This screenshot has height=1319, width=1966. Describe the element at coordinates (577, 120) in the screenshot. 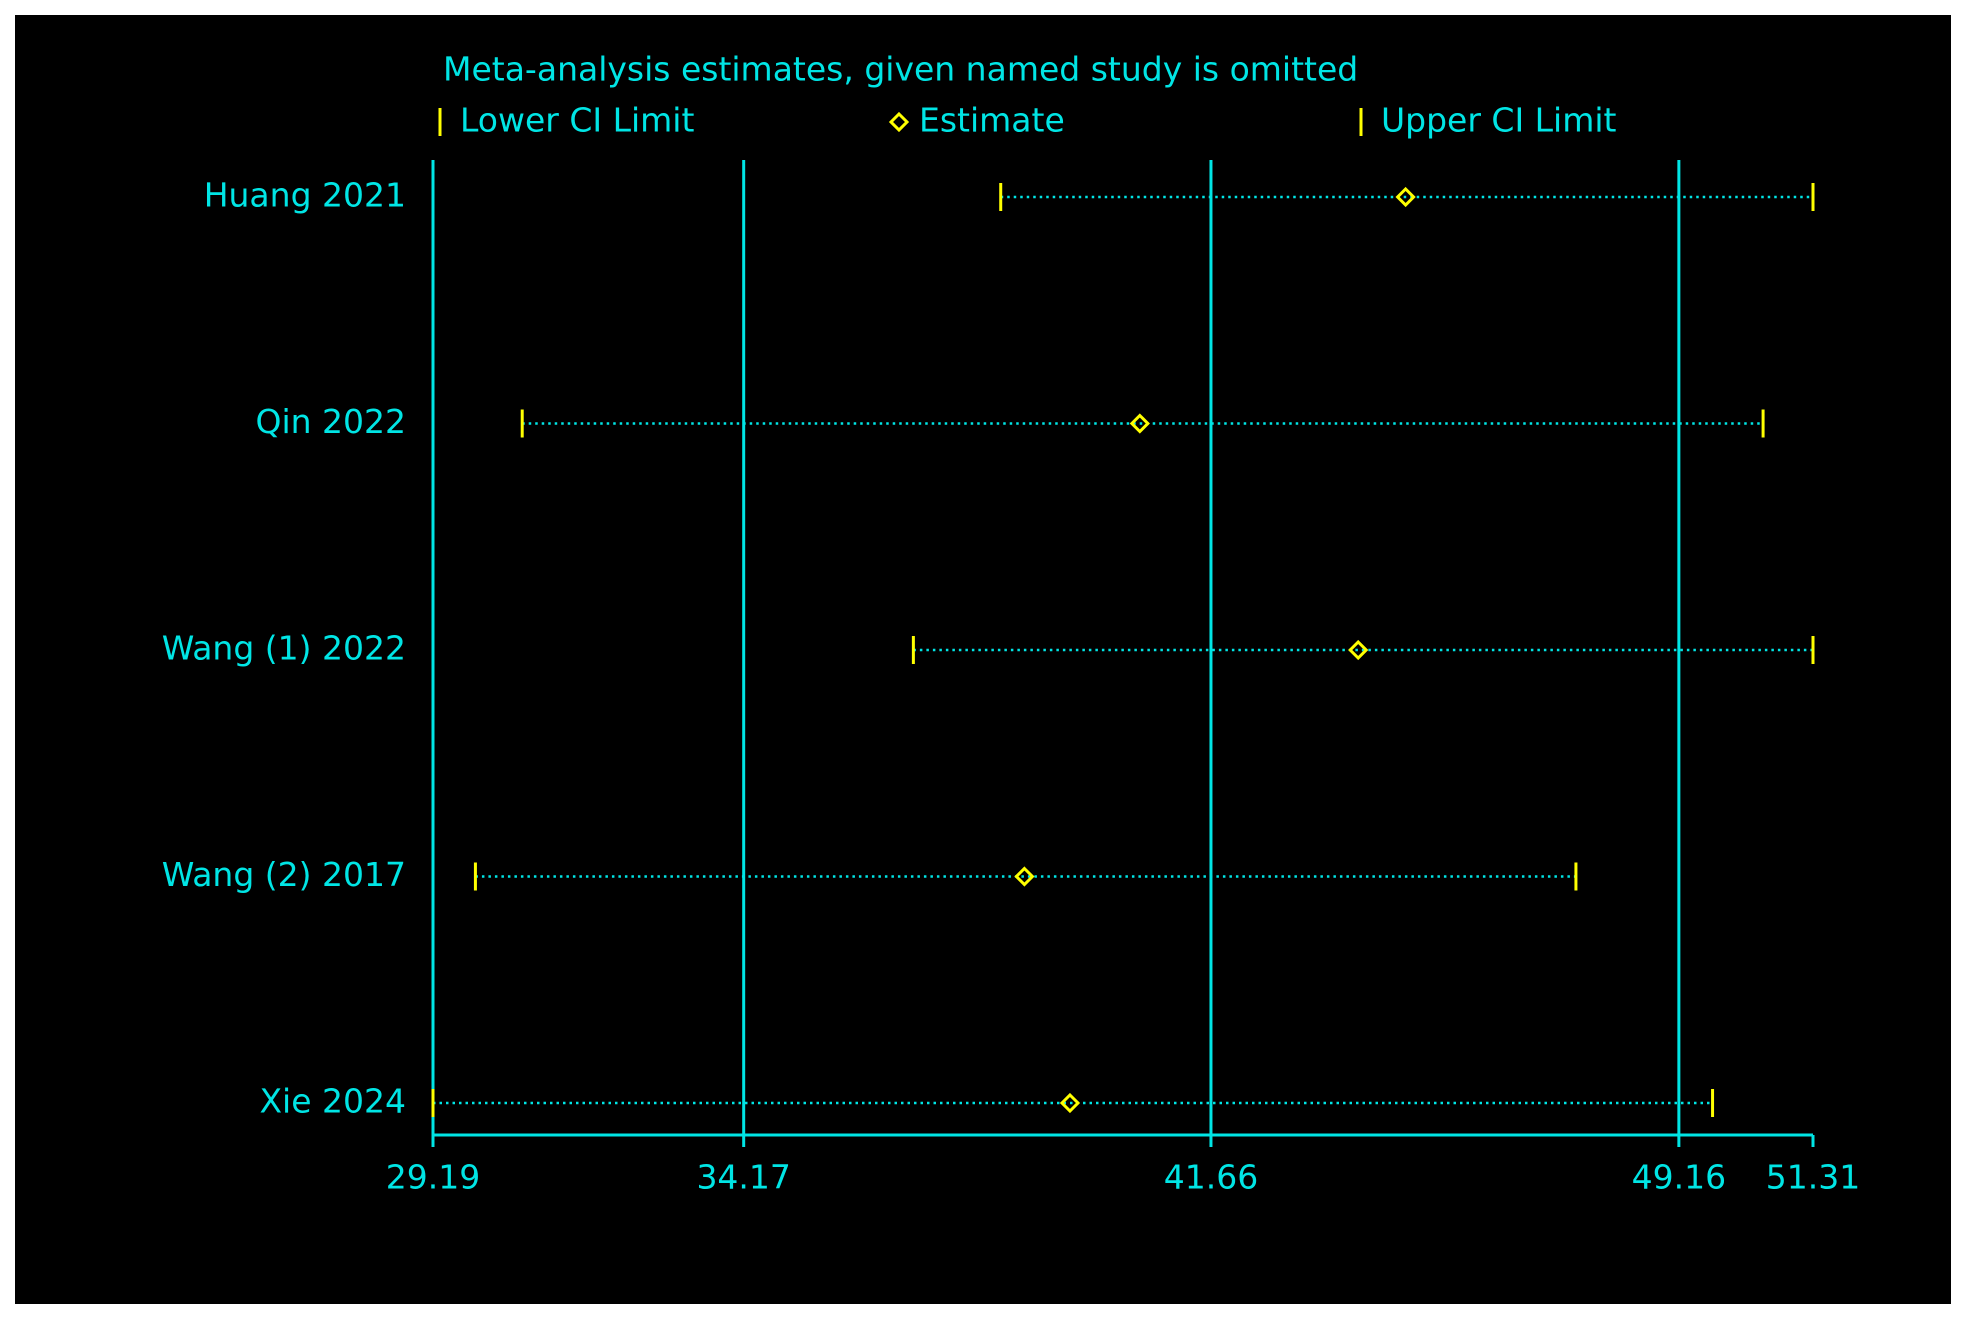

I see `legend-label: Lower CI Limit` at that location.